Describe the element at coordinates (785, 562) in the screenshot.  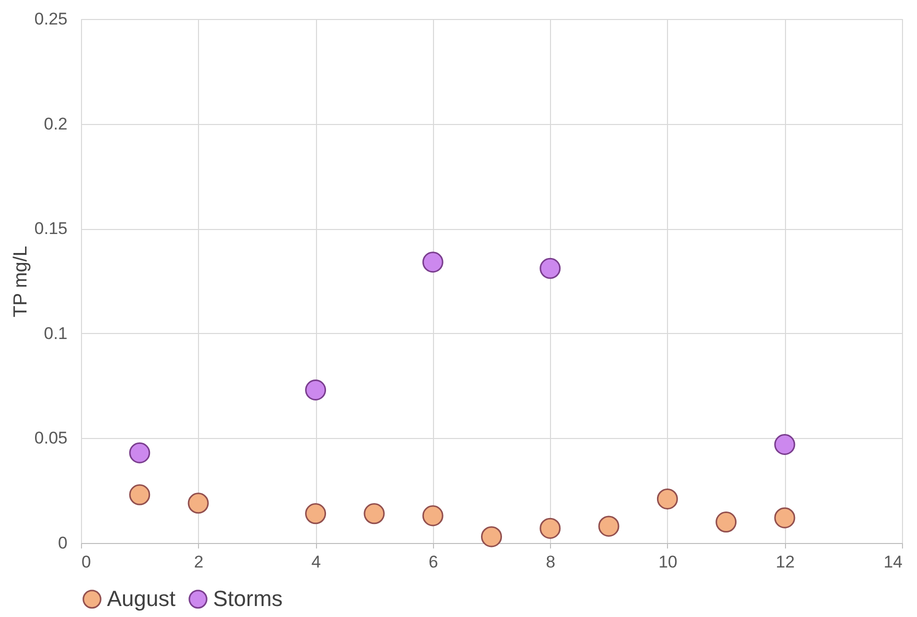
I see `x-tick-label: 12` at that location.